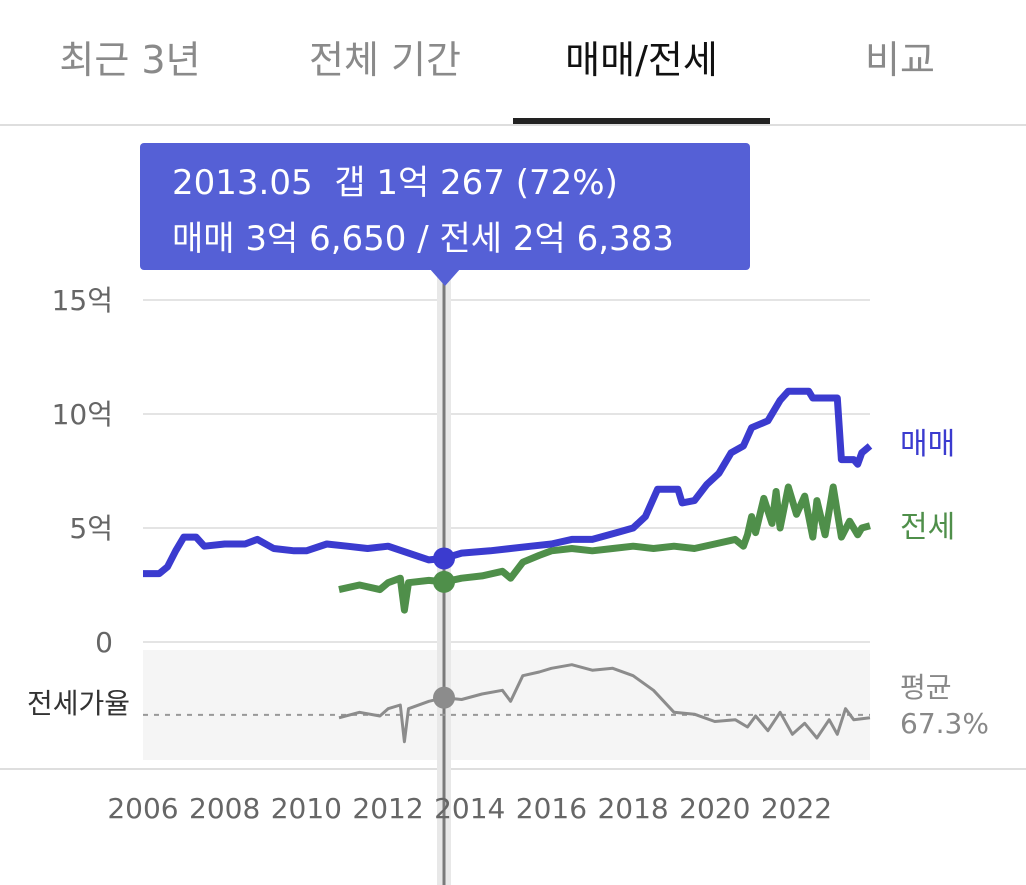  Describe the element at coordinates (927, 444) in the screenshot. I see `legend-sale: 매매` at that location.